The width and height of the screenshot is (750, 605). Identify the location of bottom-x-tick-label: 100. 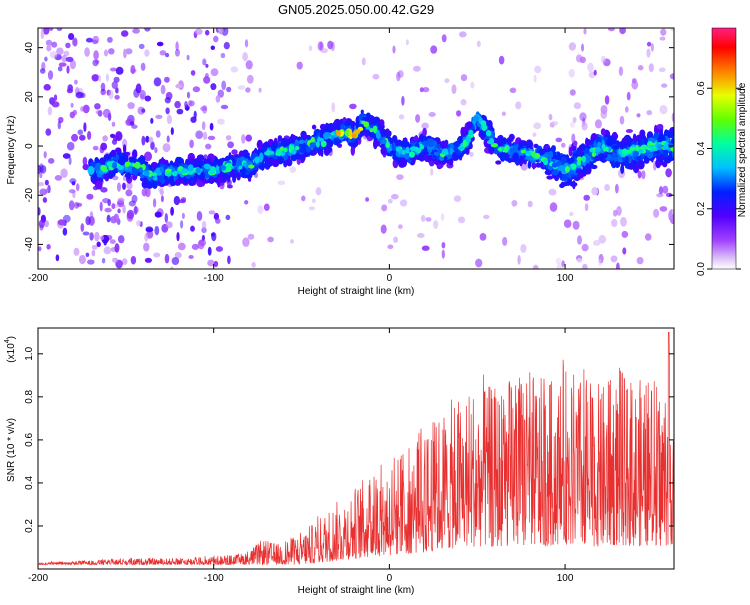
(565, 578).